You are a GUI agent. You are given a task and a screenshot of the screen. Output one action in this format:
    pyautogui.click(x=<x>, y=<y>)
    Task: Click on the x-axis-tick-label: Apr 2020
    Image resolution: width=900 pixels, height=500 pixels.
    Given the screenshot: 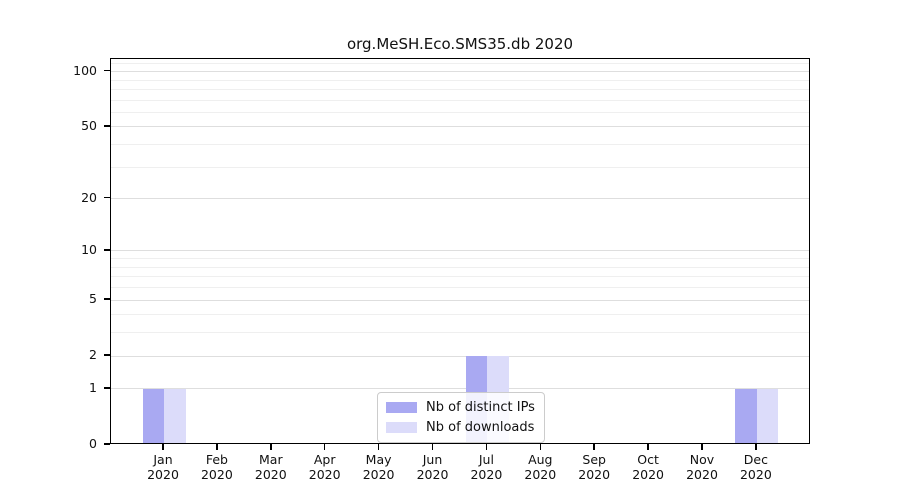 What is the action you would take?
    pyautogui.click(x=325, y=467)
    